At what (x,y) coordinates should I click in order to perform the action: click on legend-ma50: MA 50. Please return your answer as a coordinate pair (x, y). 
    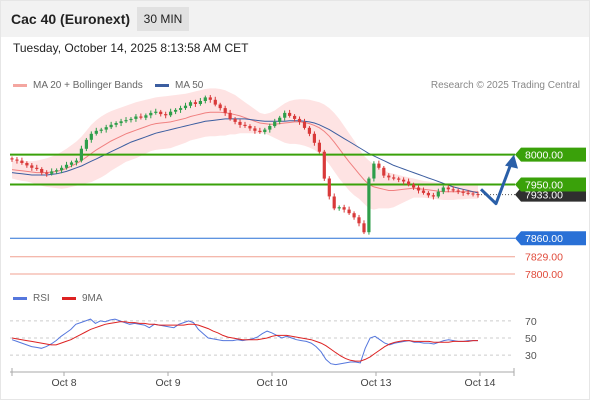
    Looking at the image, I should click on (179, 85).